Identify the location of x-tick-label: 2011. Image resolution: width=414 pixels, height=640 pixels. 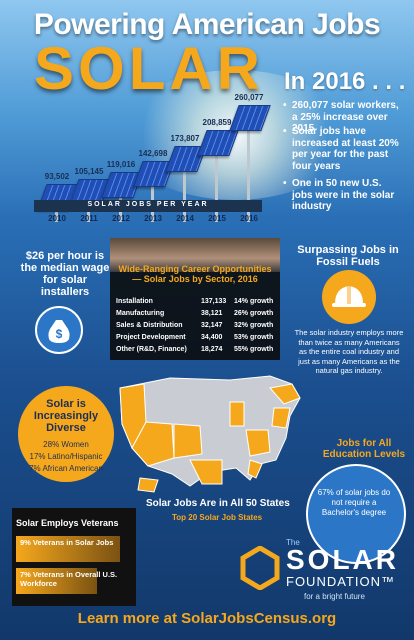
(89, 218).